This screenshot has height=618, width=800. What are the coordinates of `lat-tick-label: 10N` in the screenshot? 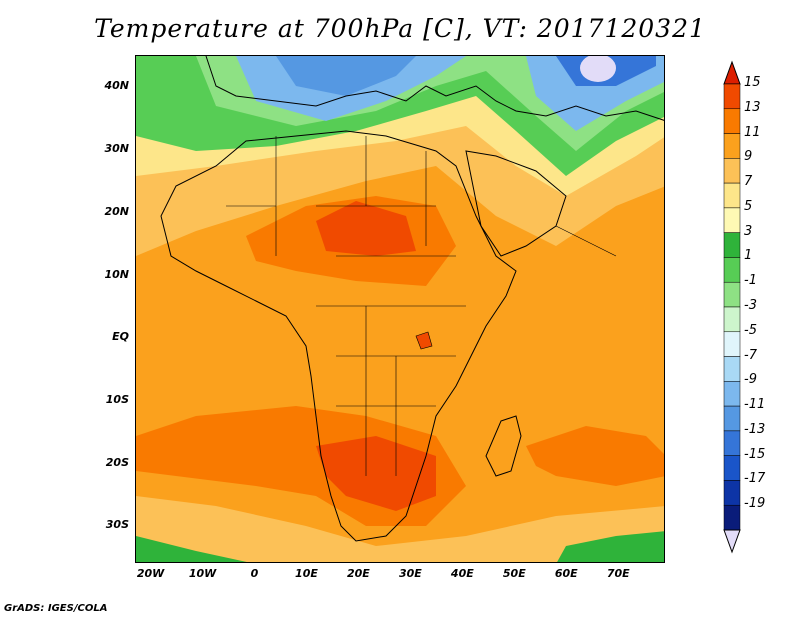 It's located at (116, 274).